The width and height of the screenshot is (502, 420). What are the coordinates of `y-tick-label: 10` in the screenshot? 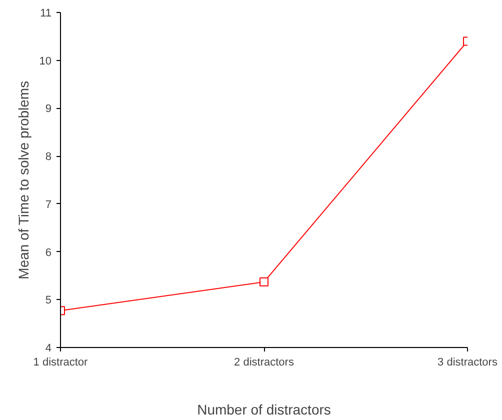 It's located at (45, 61).